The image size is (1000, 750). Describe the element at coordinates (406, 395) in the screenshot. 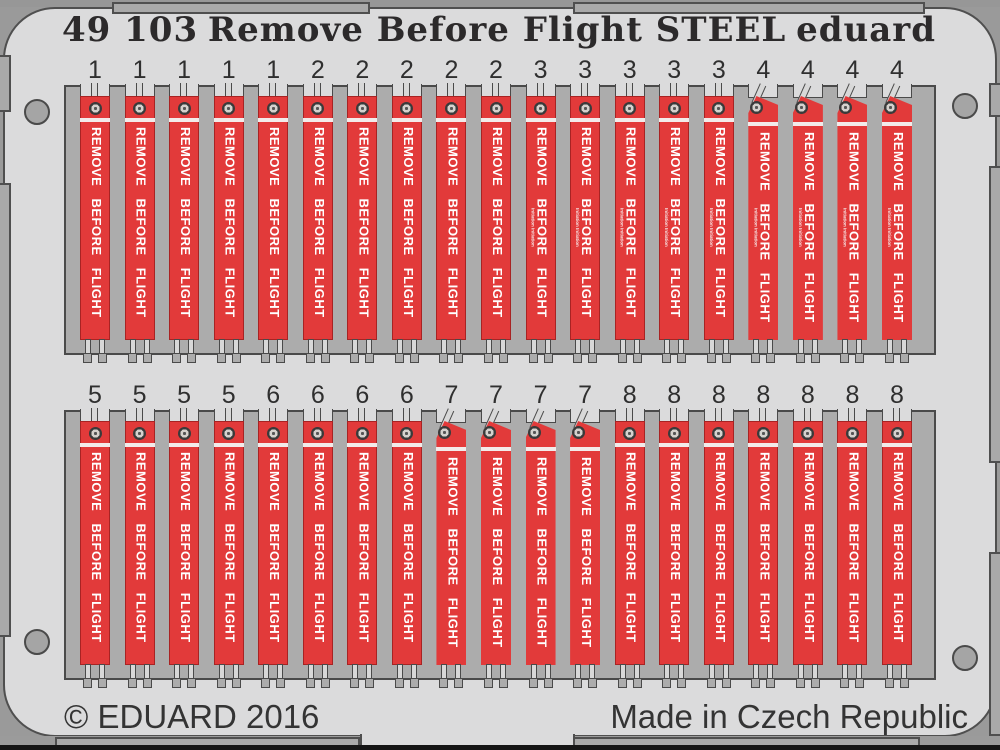

I see `part-number-label: 6` at that location.